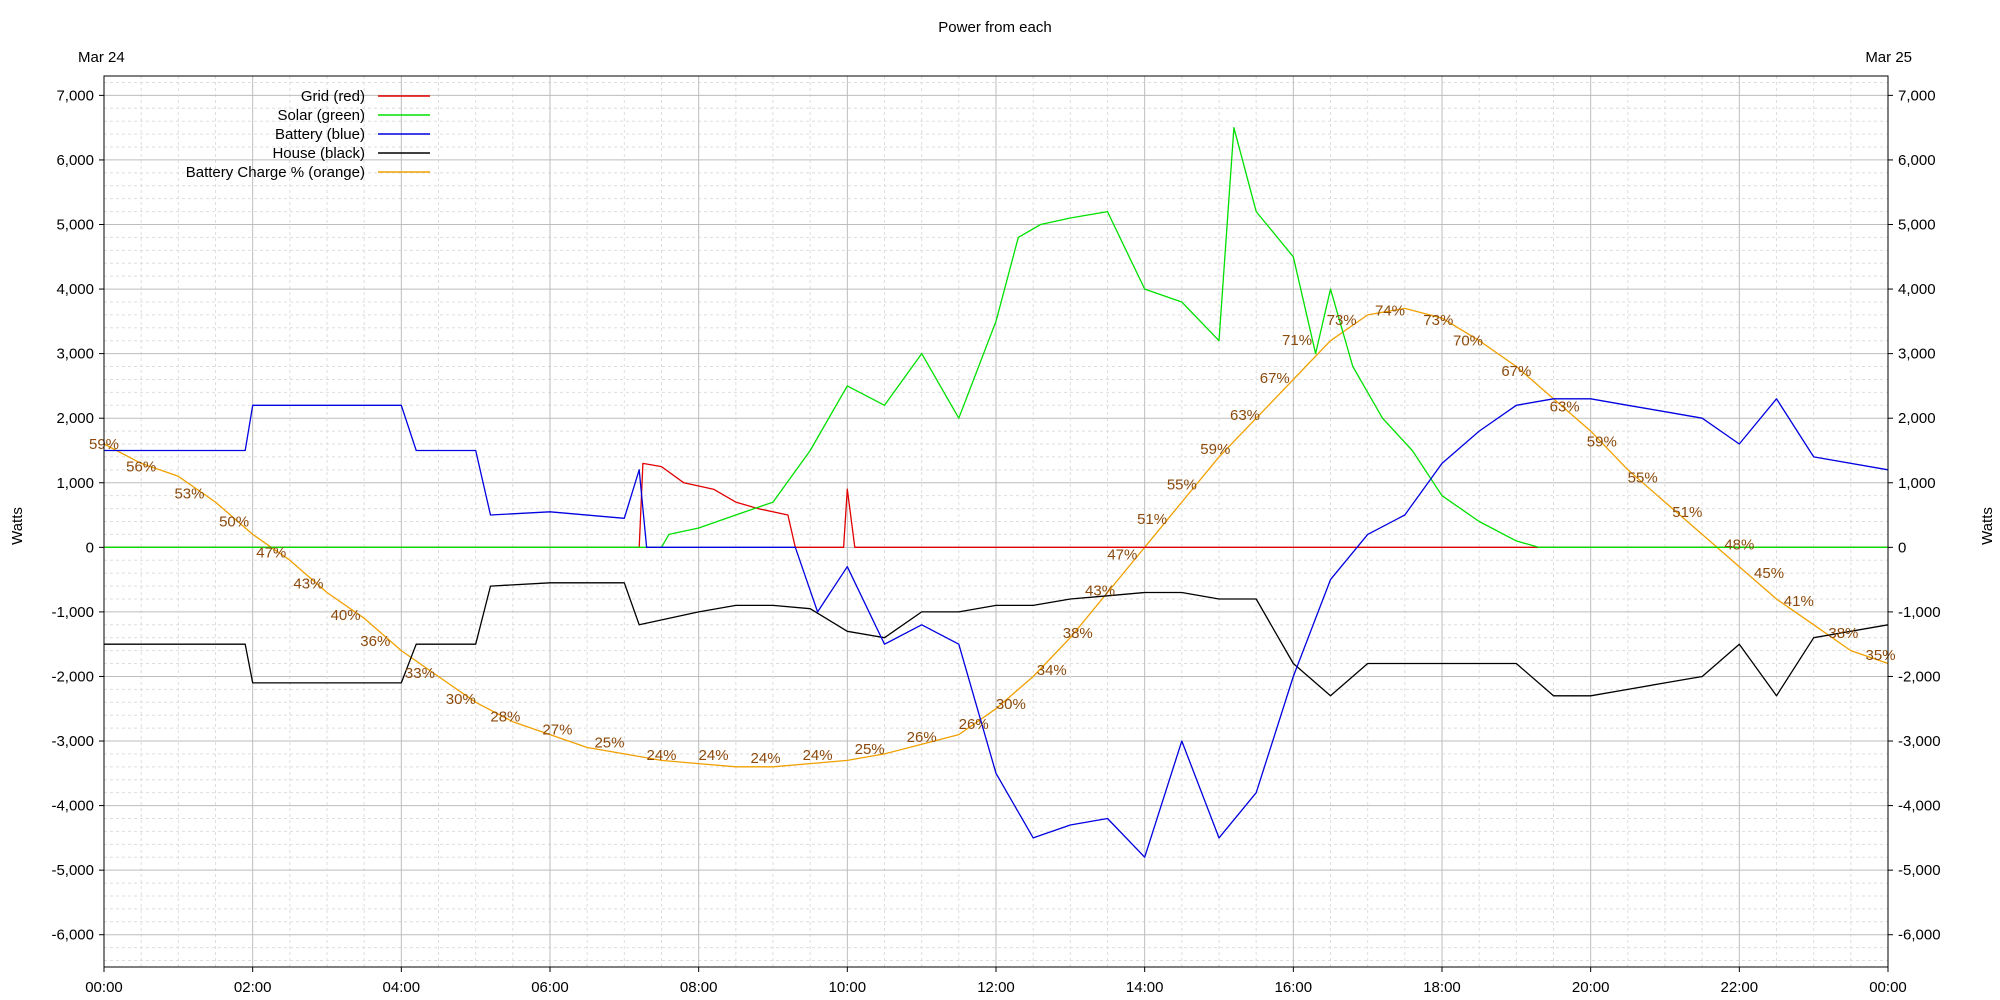 This screenshot has height=1000, width=2000. Describe the element at coordinates (90, 547) in the screenshot. I see `y-tick-label-left: 0` at that location.